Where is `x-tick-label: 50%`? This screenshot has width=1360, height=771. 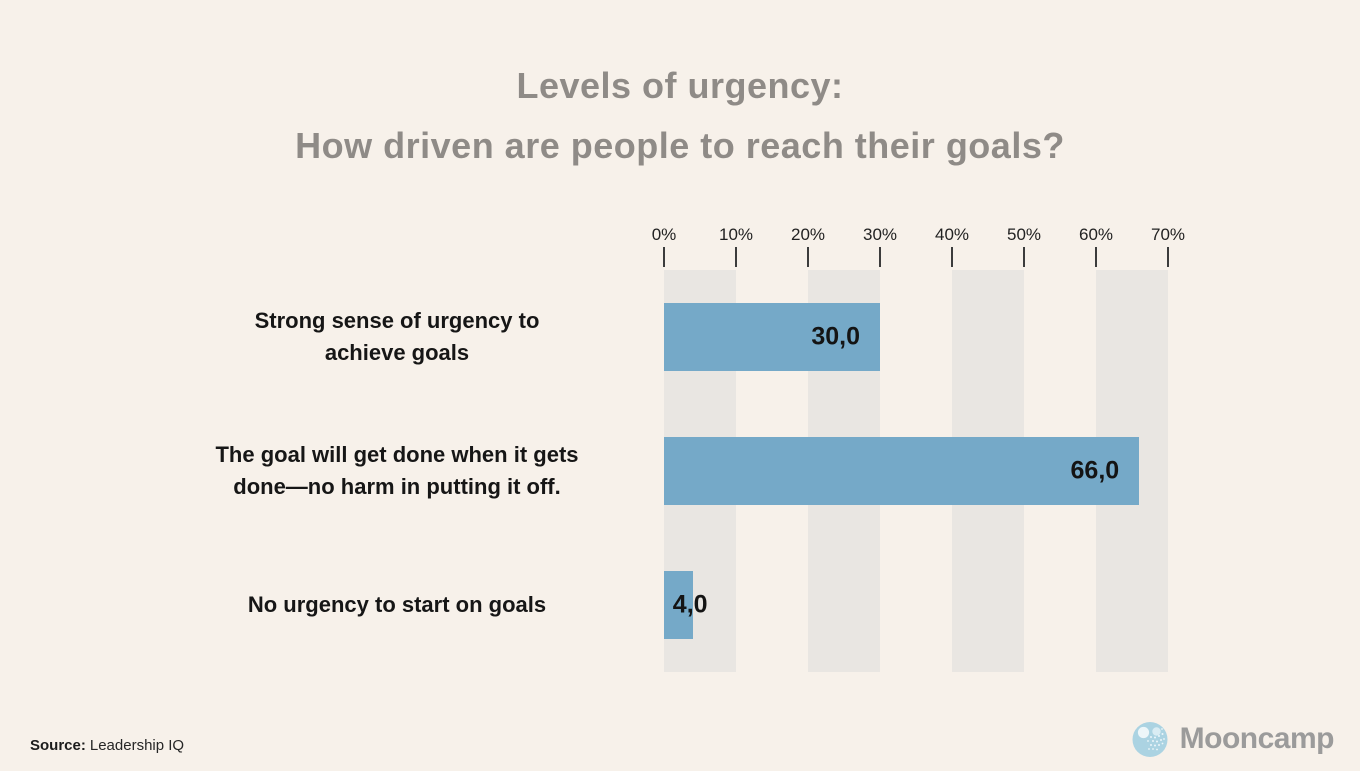 x-tick-label: 50% is located at coordinates (1024, 234).